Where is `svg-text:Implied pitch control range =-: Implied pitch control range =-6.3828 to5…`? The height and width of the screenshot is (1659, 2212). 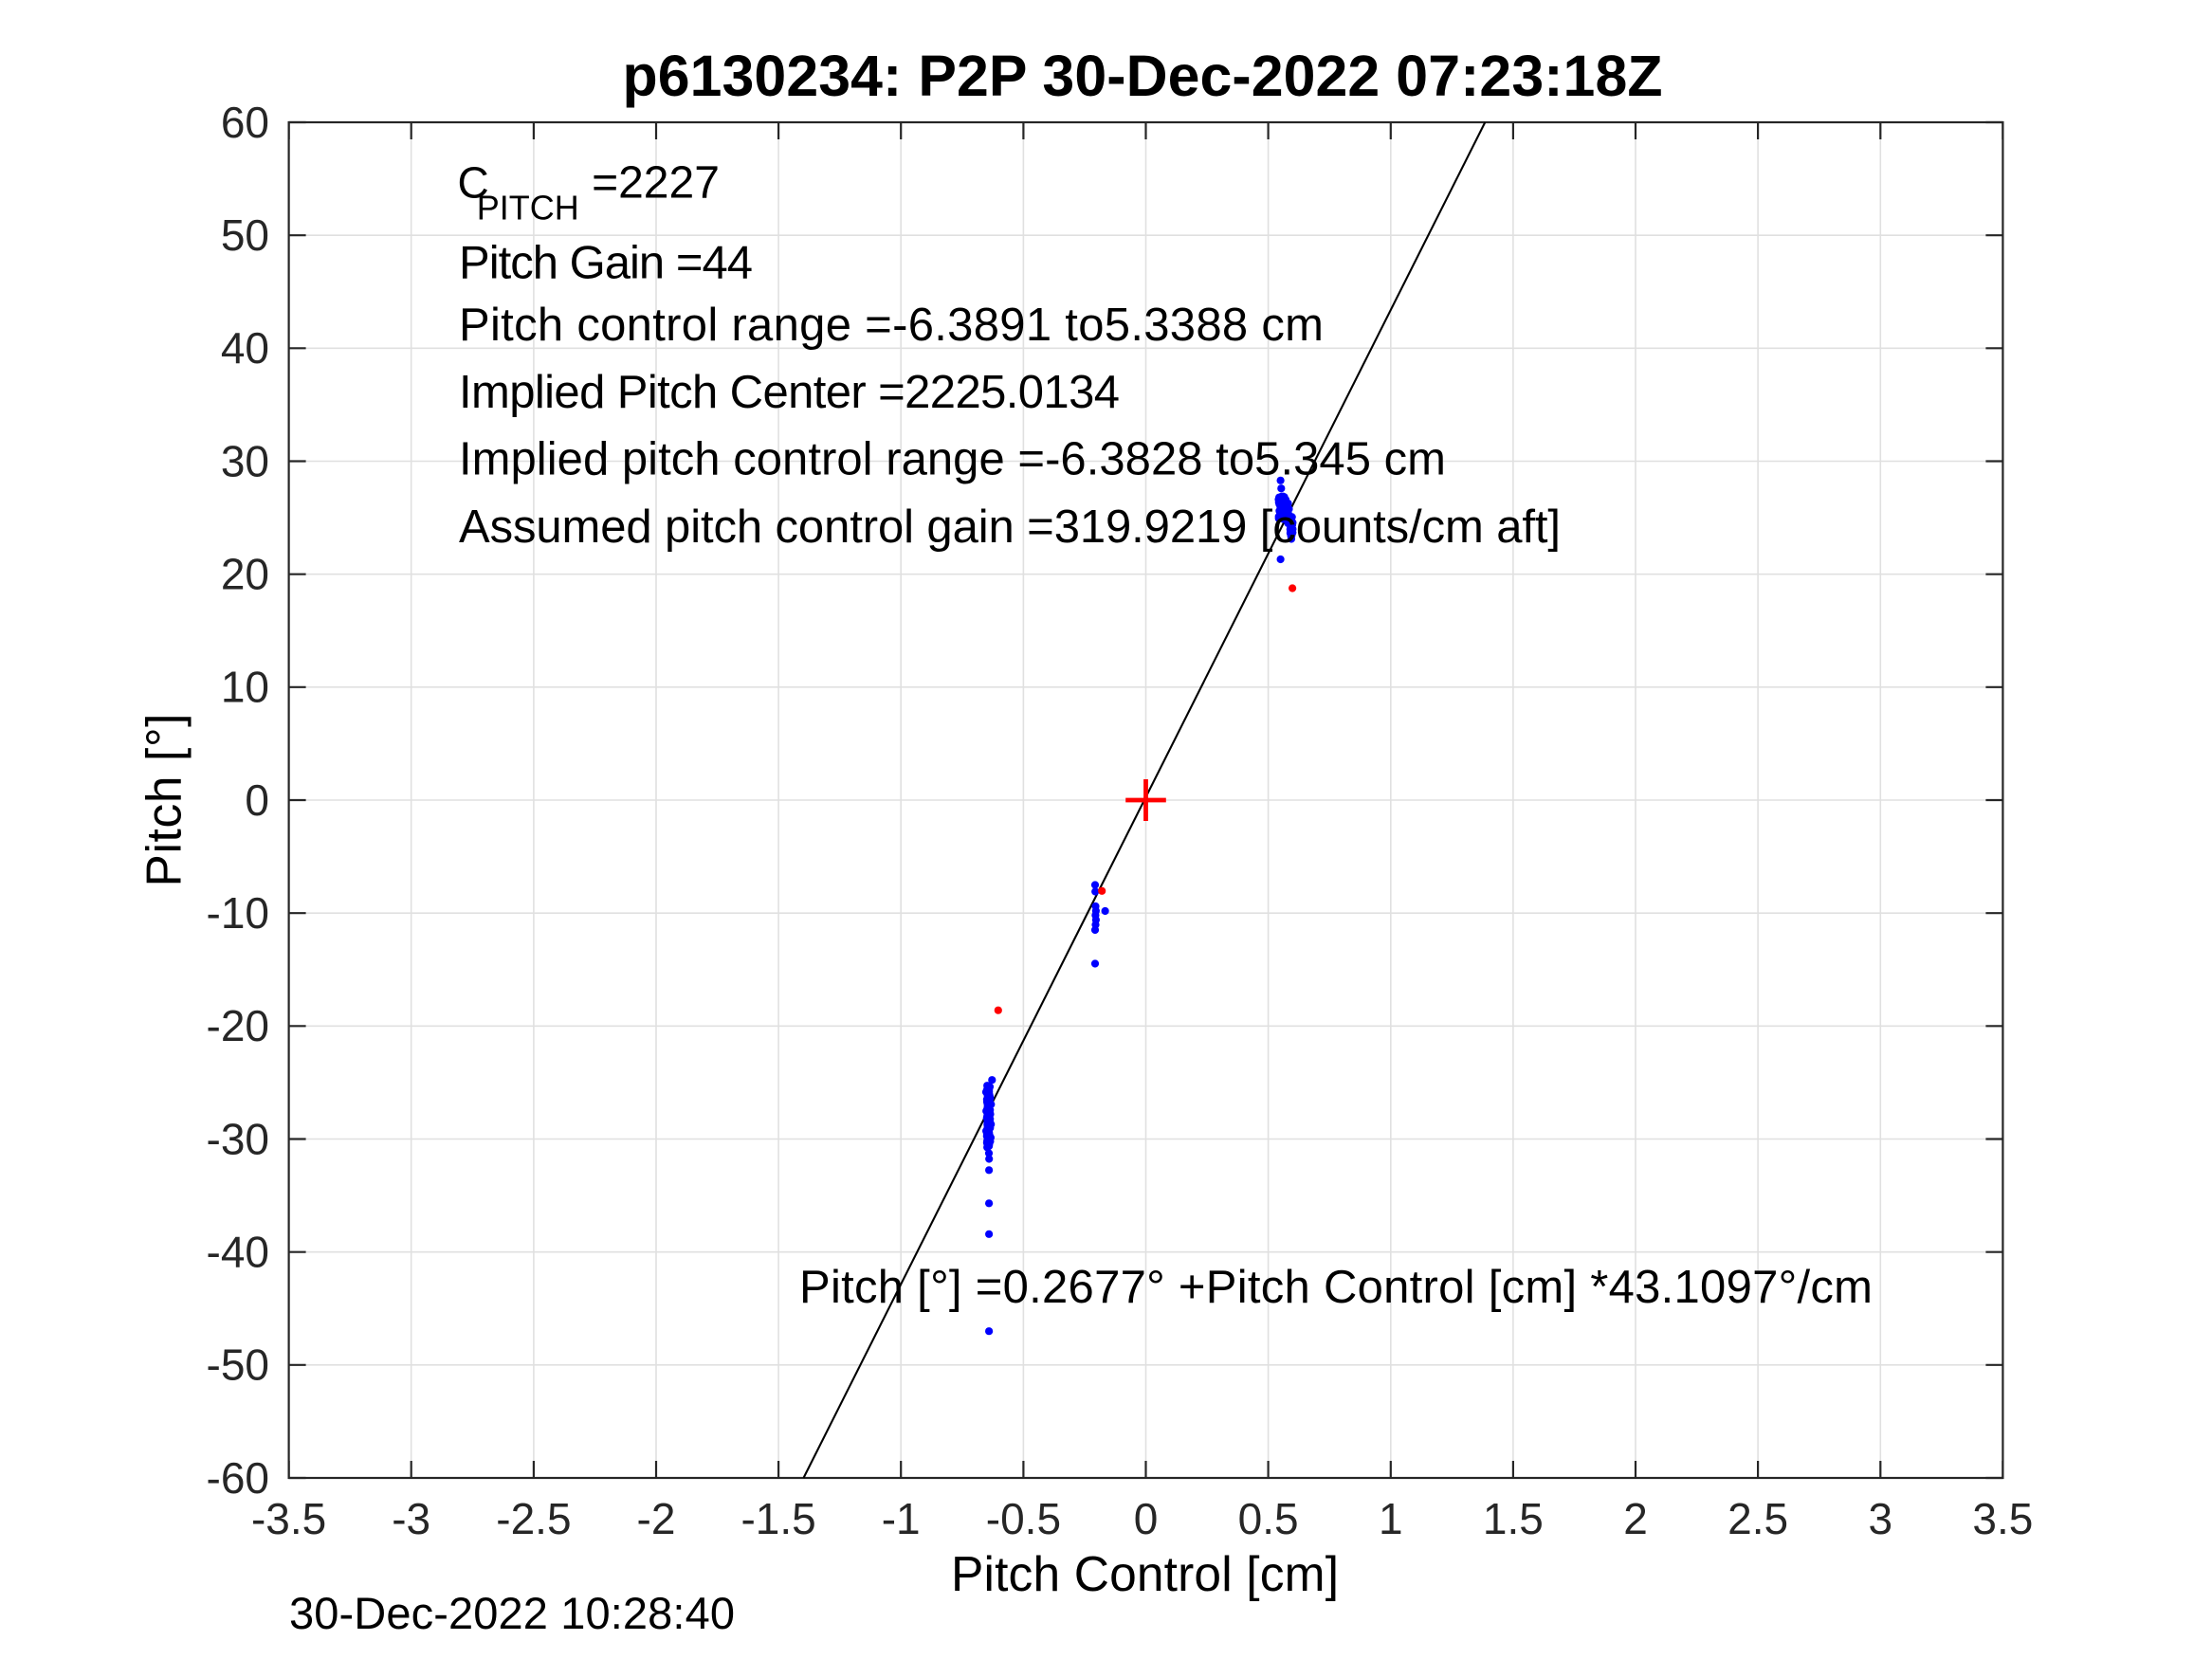
svg-text:Implied pitch control range =-: Implied pitch control range =-6.3828 to5… is located at coordinates (952, 458).